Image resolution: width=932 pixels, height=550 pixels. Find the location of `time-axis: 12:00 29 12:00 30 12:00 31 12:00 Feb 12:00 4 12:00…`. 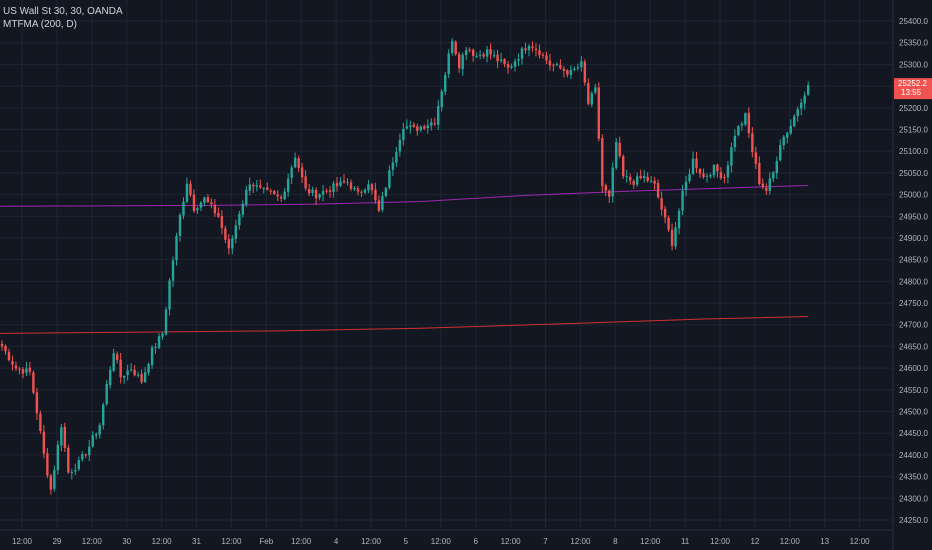

time-axis: 12:00 29 12:00 30 12:00 31 12:00 Feb 12:00 4 12:00… is located at coordinates (446, 537).